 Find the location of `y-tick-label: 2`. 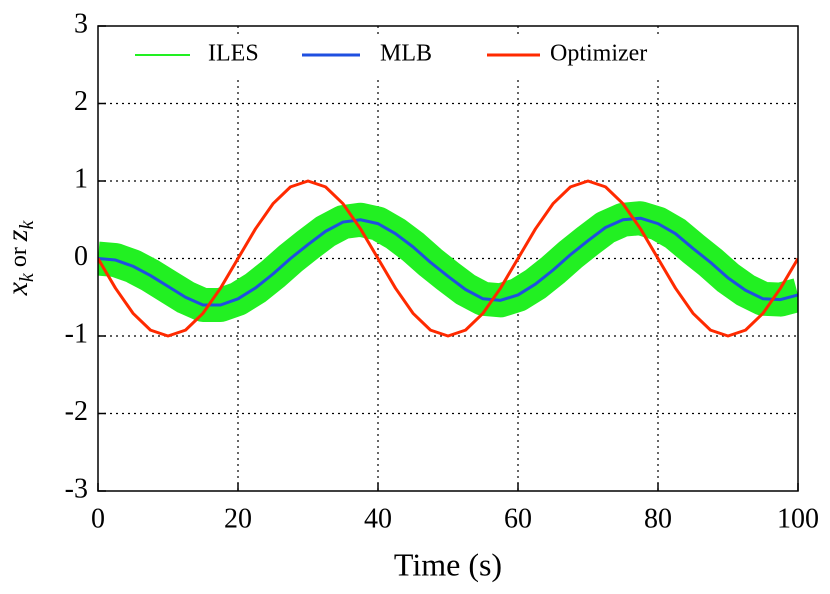

y-tick-label: 2 is located at coordinates (81, 101).